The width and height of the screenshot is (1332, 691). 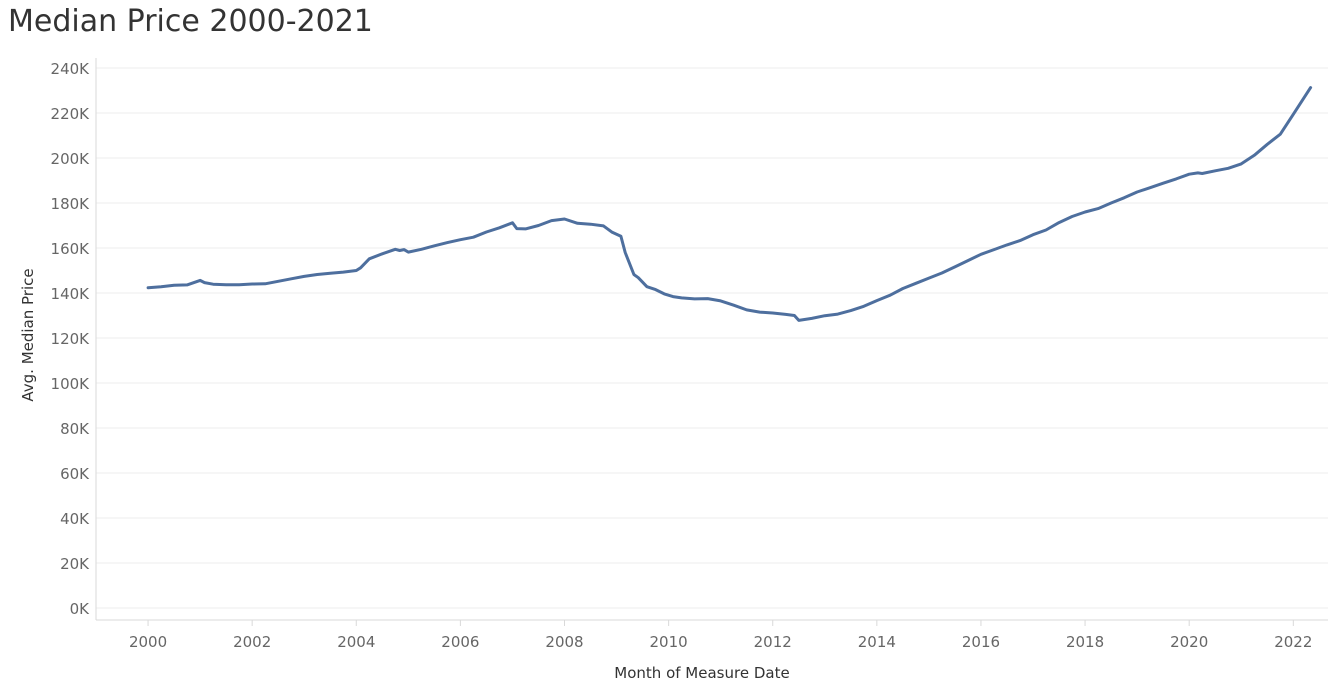 What do you see at coordinates (71, 114) in the screenshot?
I see `y-tick-label: 220K` at bounding box center [71, 114].